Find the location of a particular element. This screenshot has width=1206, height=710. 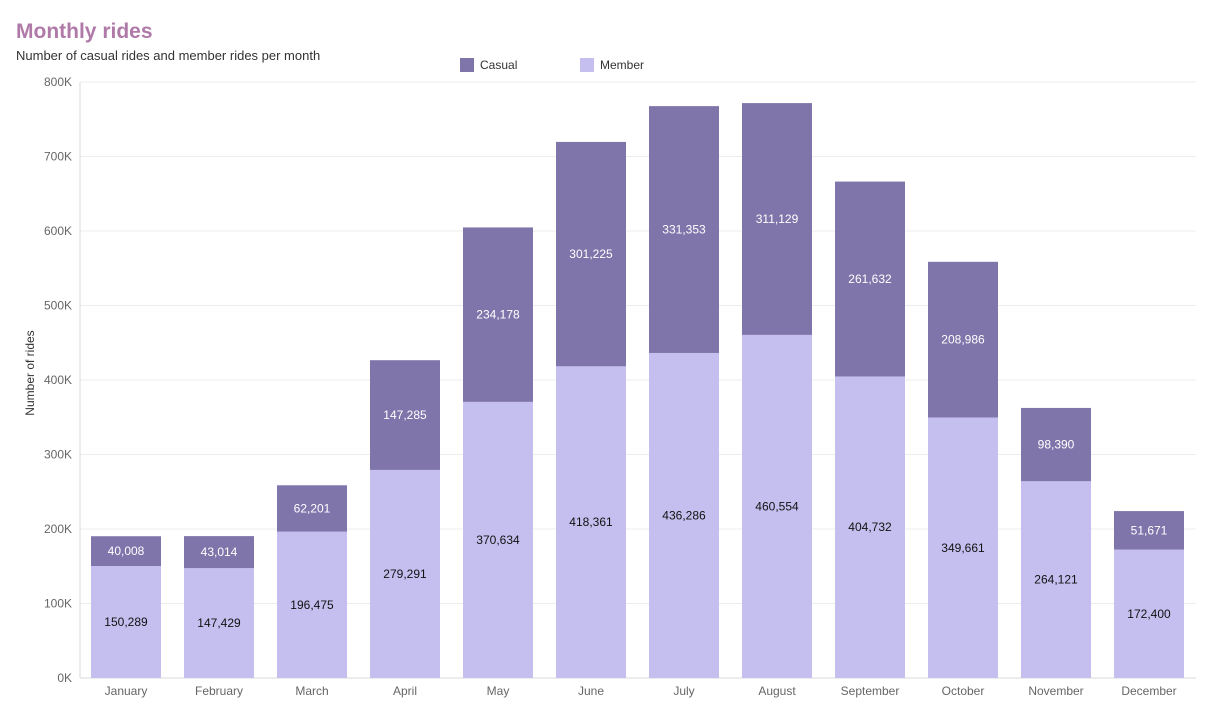

y-axis-label: Number of rides is located at coordinates (30, 372).